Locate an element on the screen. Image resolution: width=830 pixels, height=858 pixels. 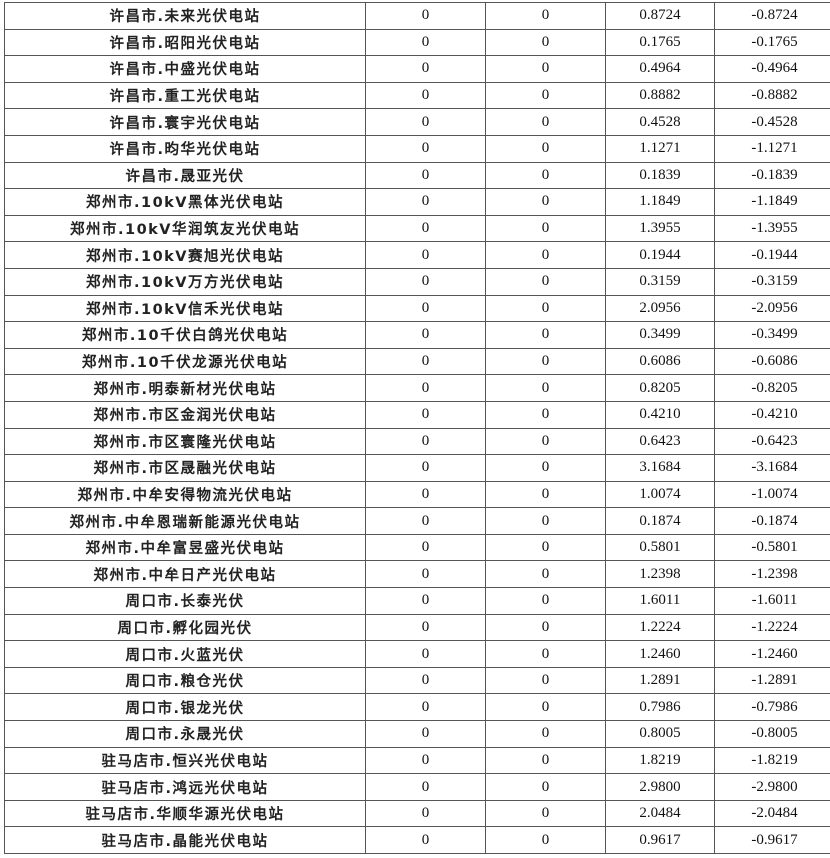
value-cell-3: 0.4528 is located at coordinates (660, 122).